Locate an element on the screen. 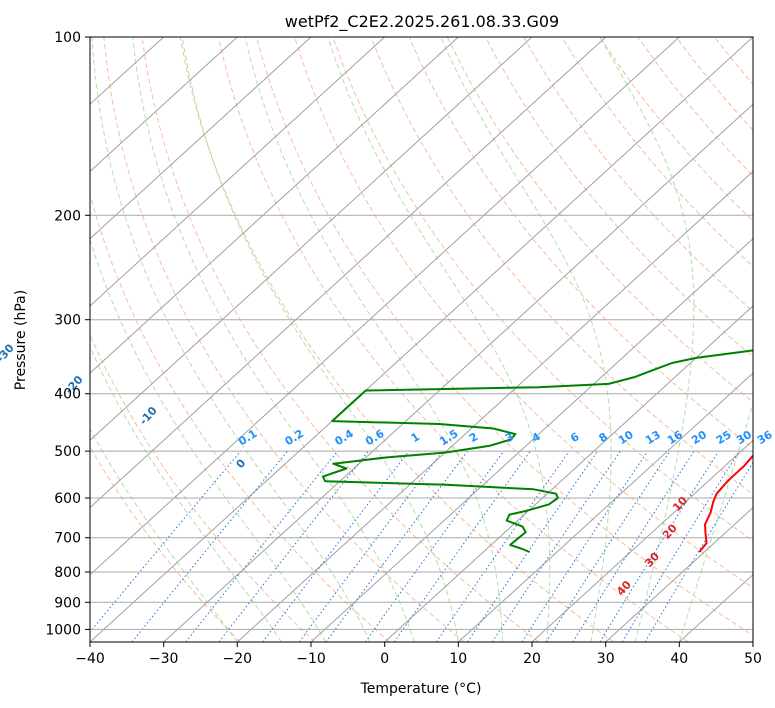 The height and width of the screenshot is (708, 775). x-axis-label: Temperature (°C) is located at coordinates (421, 689).